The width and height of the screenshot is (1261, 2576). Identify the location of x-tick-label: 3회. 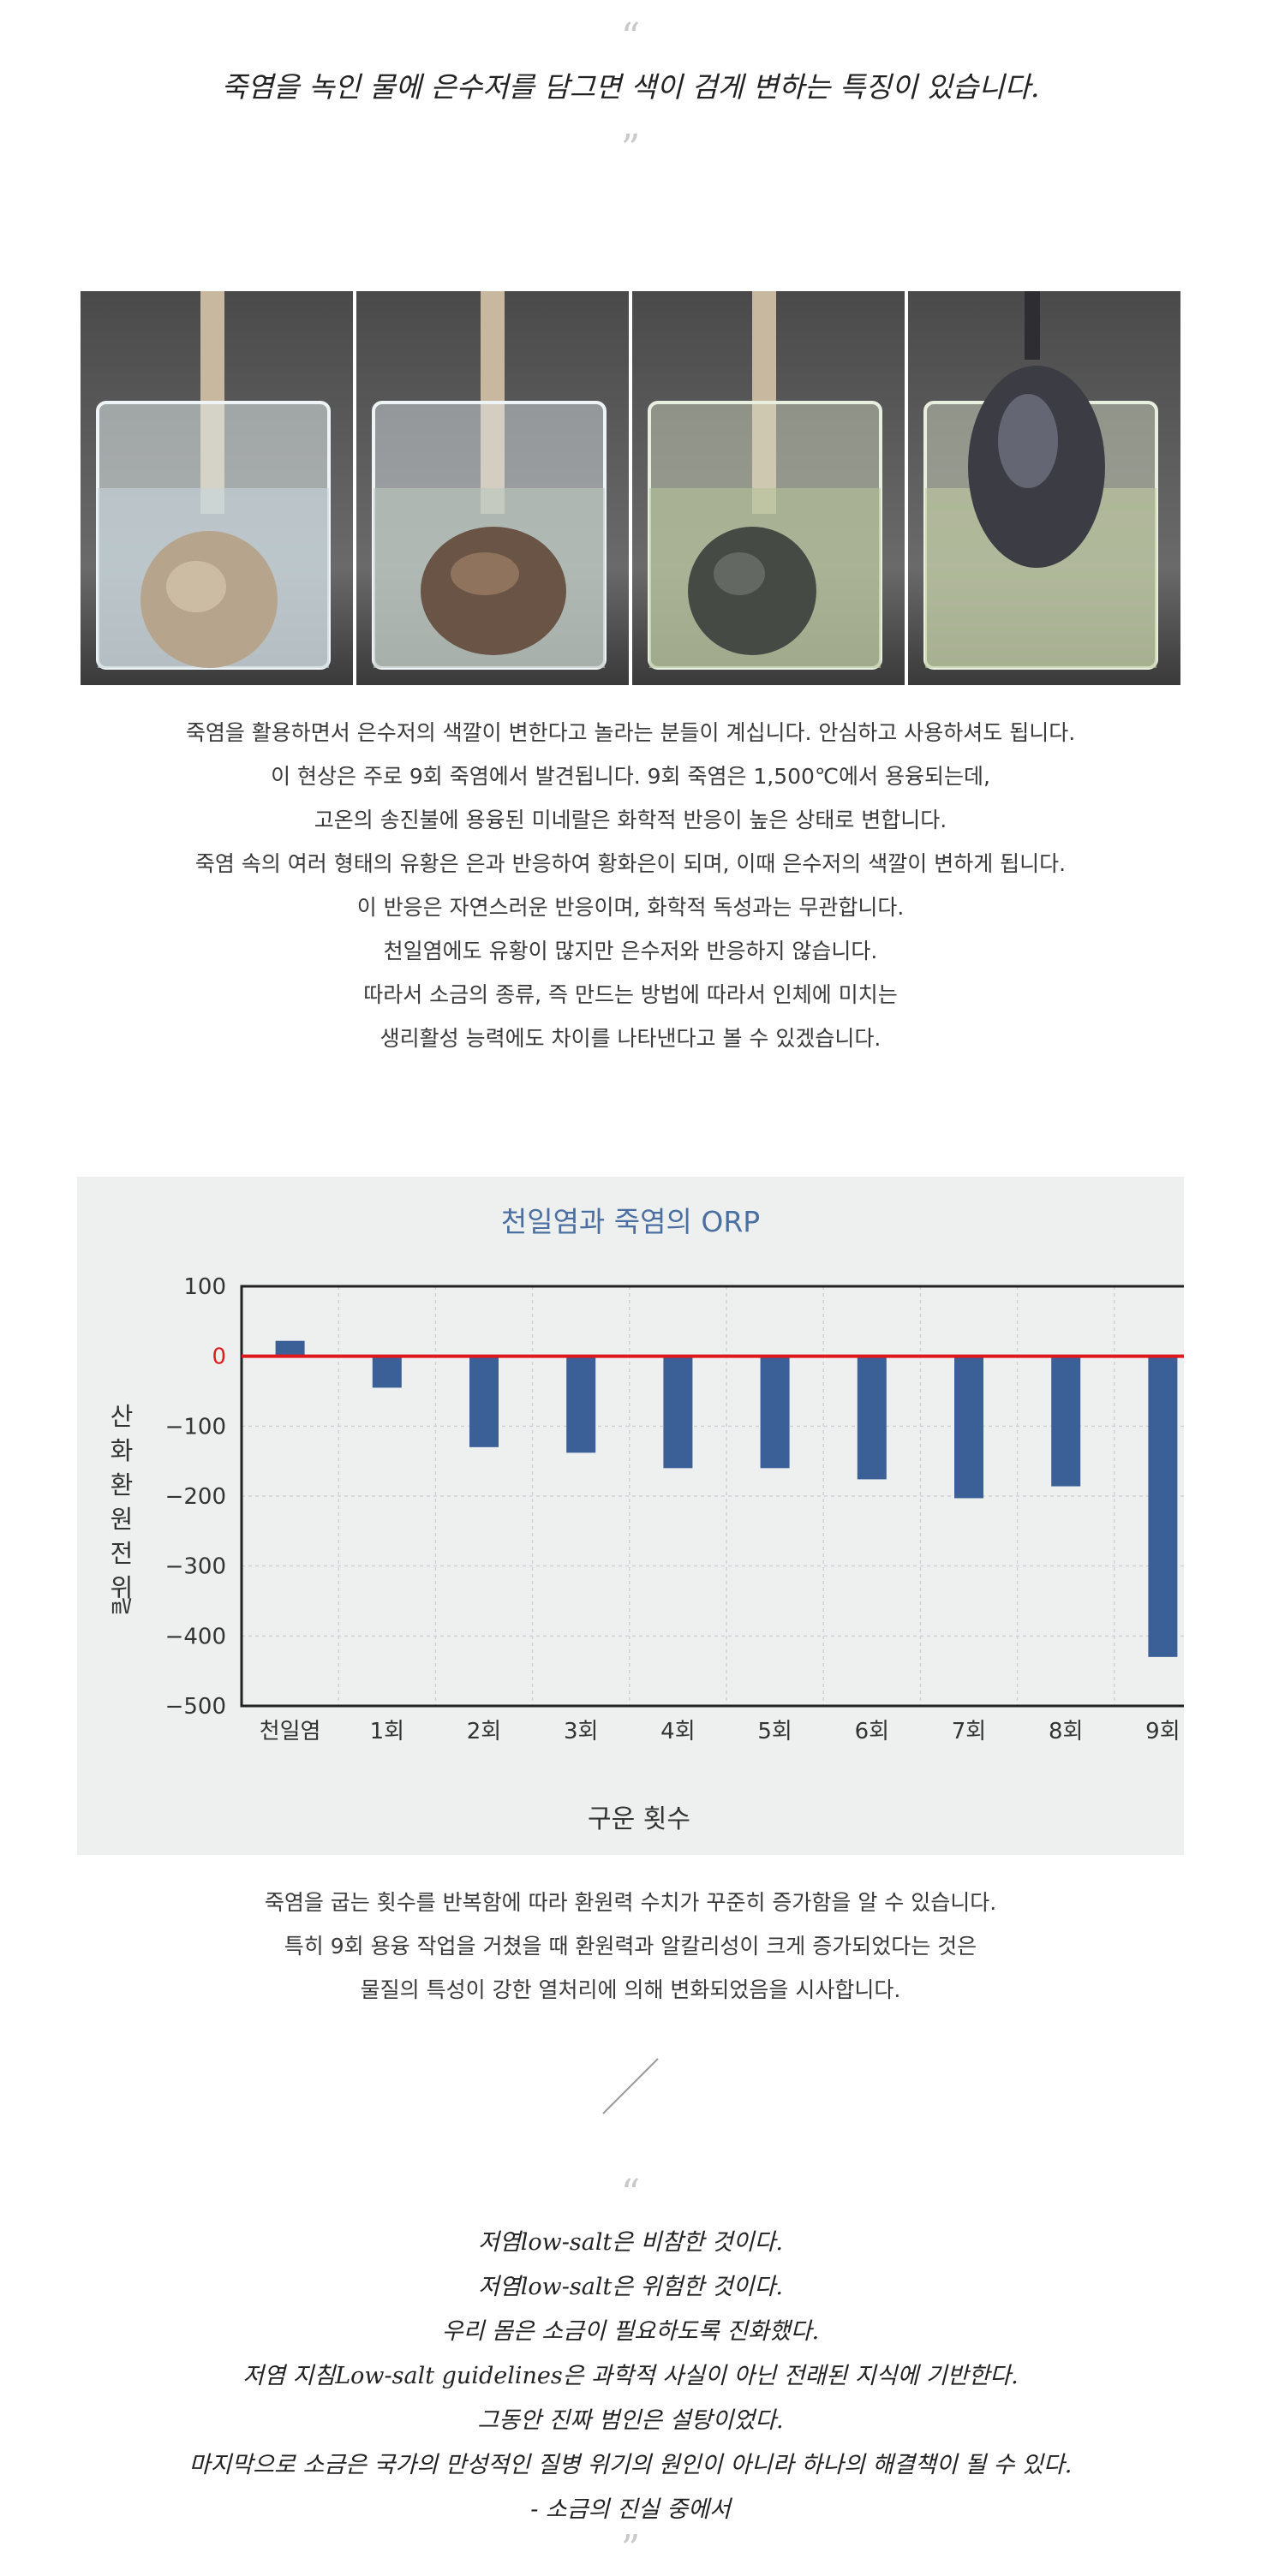
(581, 1731).